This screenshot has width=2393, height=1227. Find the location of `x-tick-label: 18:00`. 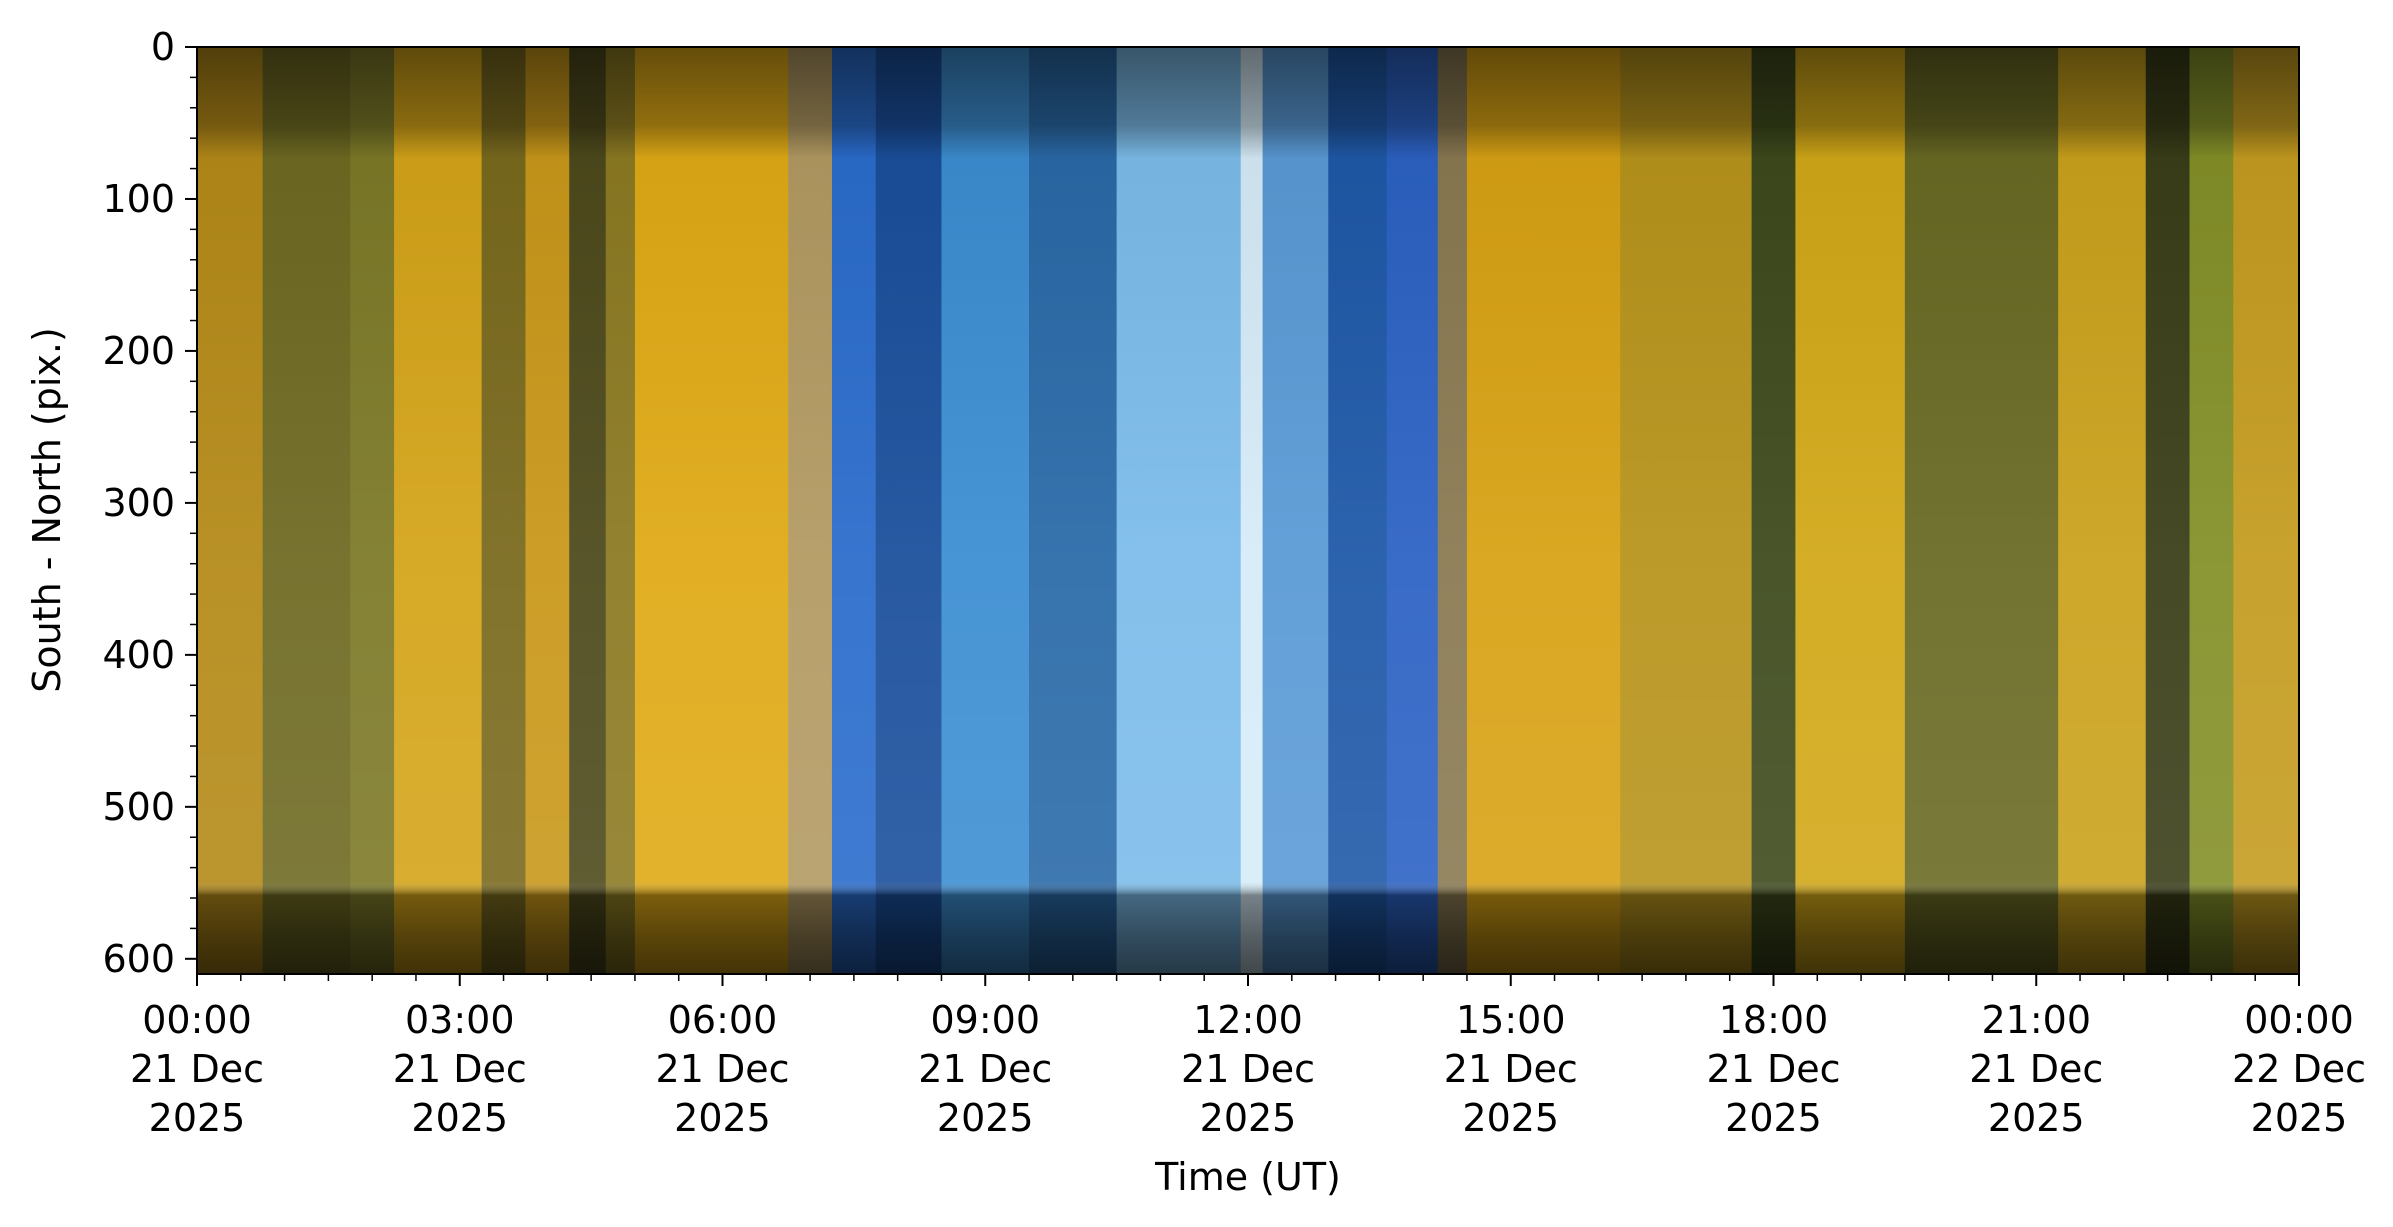

x-tick-label: 18:00 is located at coordinates (1774, 1020).